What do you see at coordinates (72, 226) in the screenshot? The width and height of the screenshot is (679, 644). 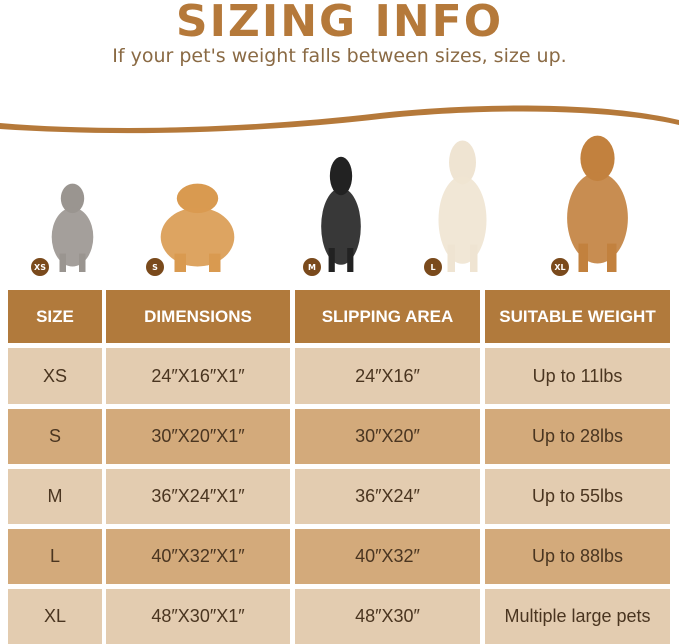 I see `pet-image-xs` at bounding box center [72, 226].